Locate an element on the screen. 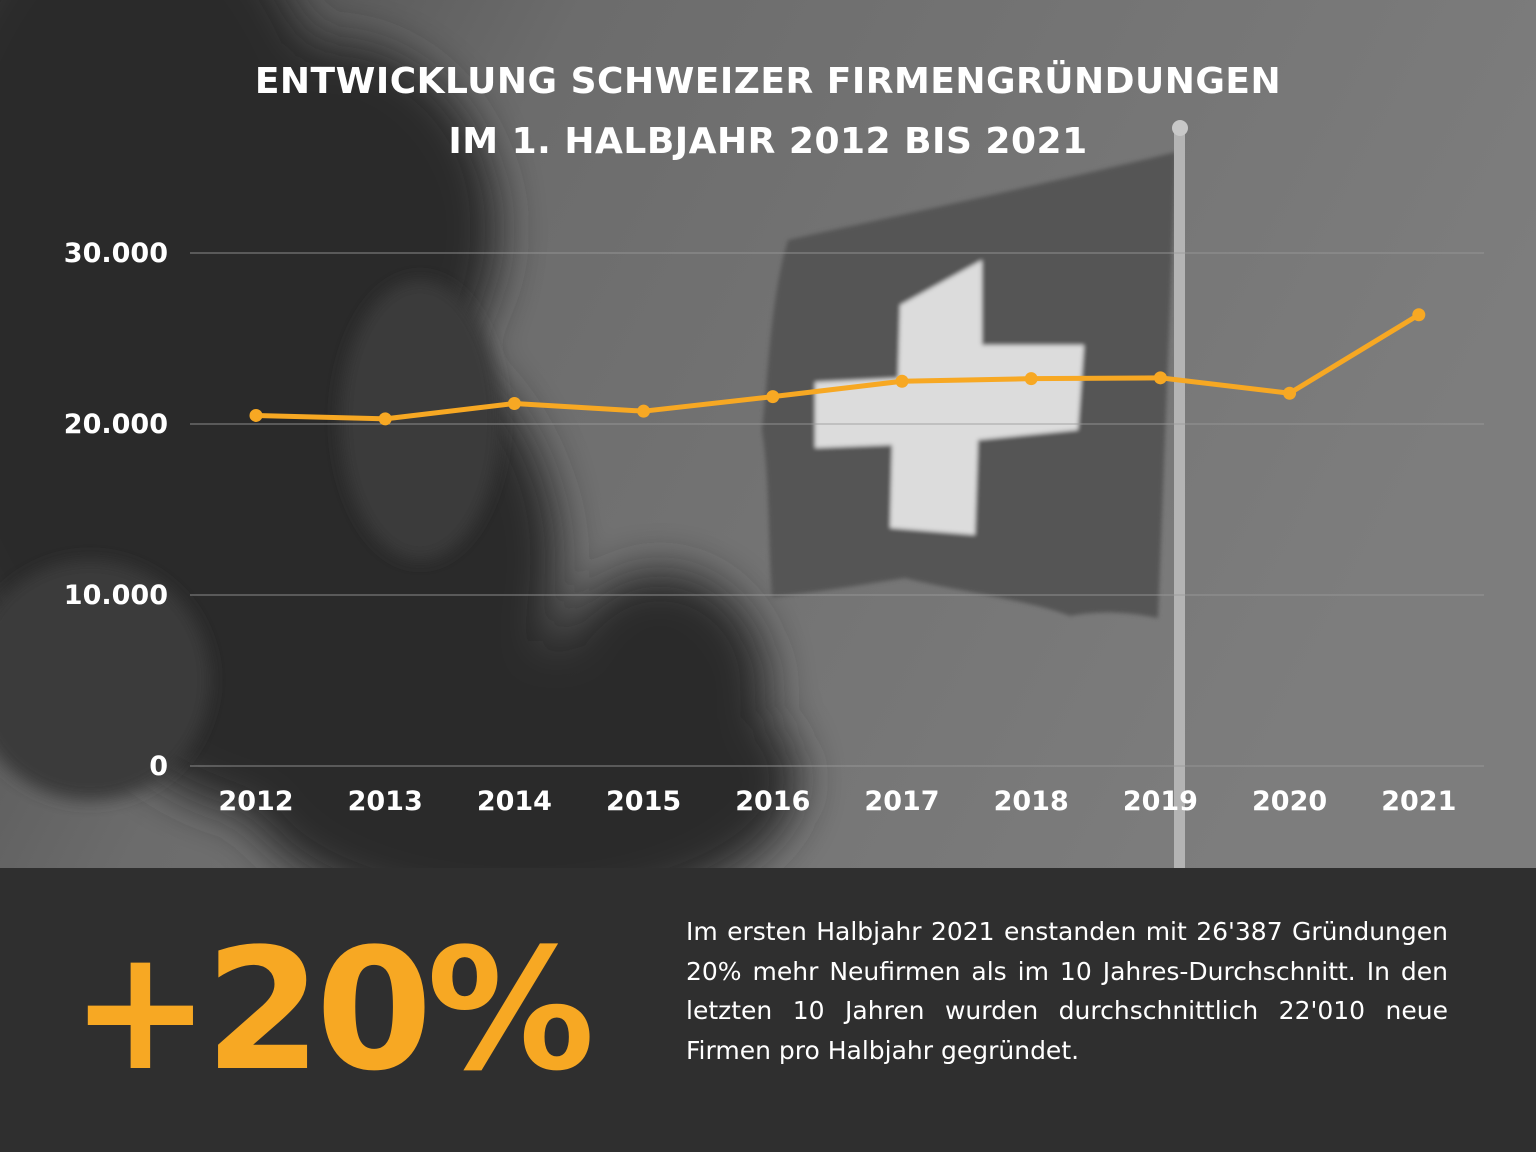 This screenshot has width=1536, height=1152. x-tick-label: 2018 is located at coordinates (1031, 801).